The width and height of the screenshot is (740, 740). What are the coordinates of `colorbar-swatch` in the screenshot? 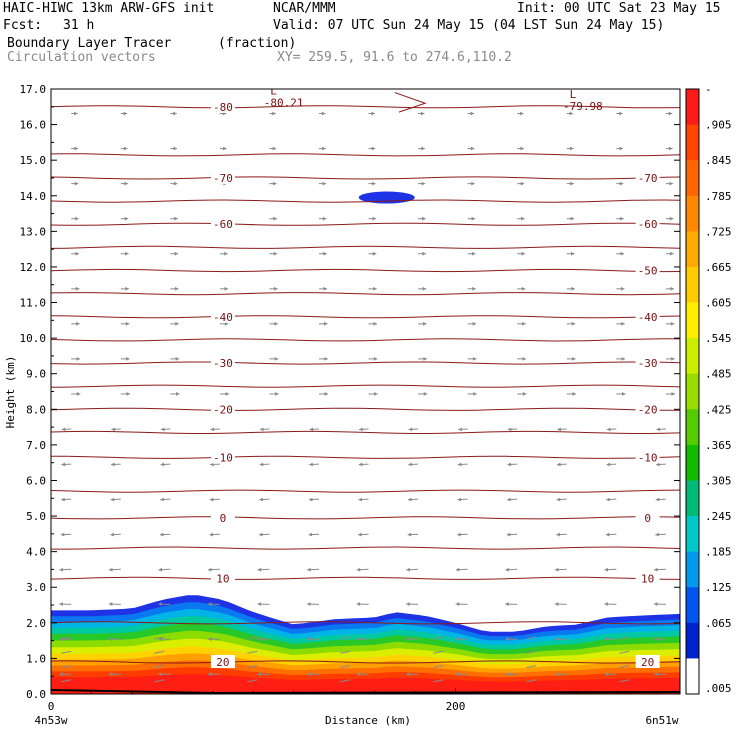 It's located at (692, 285).